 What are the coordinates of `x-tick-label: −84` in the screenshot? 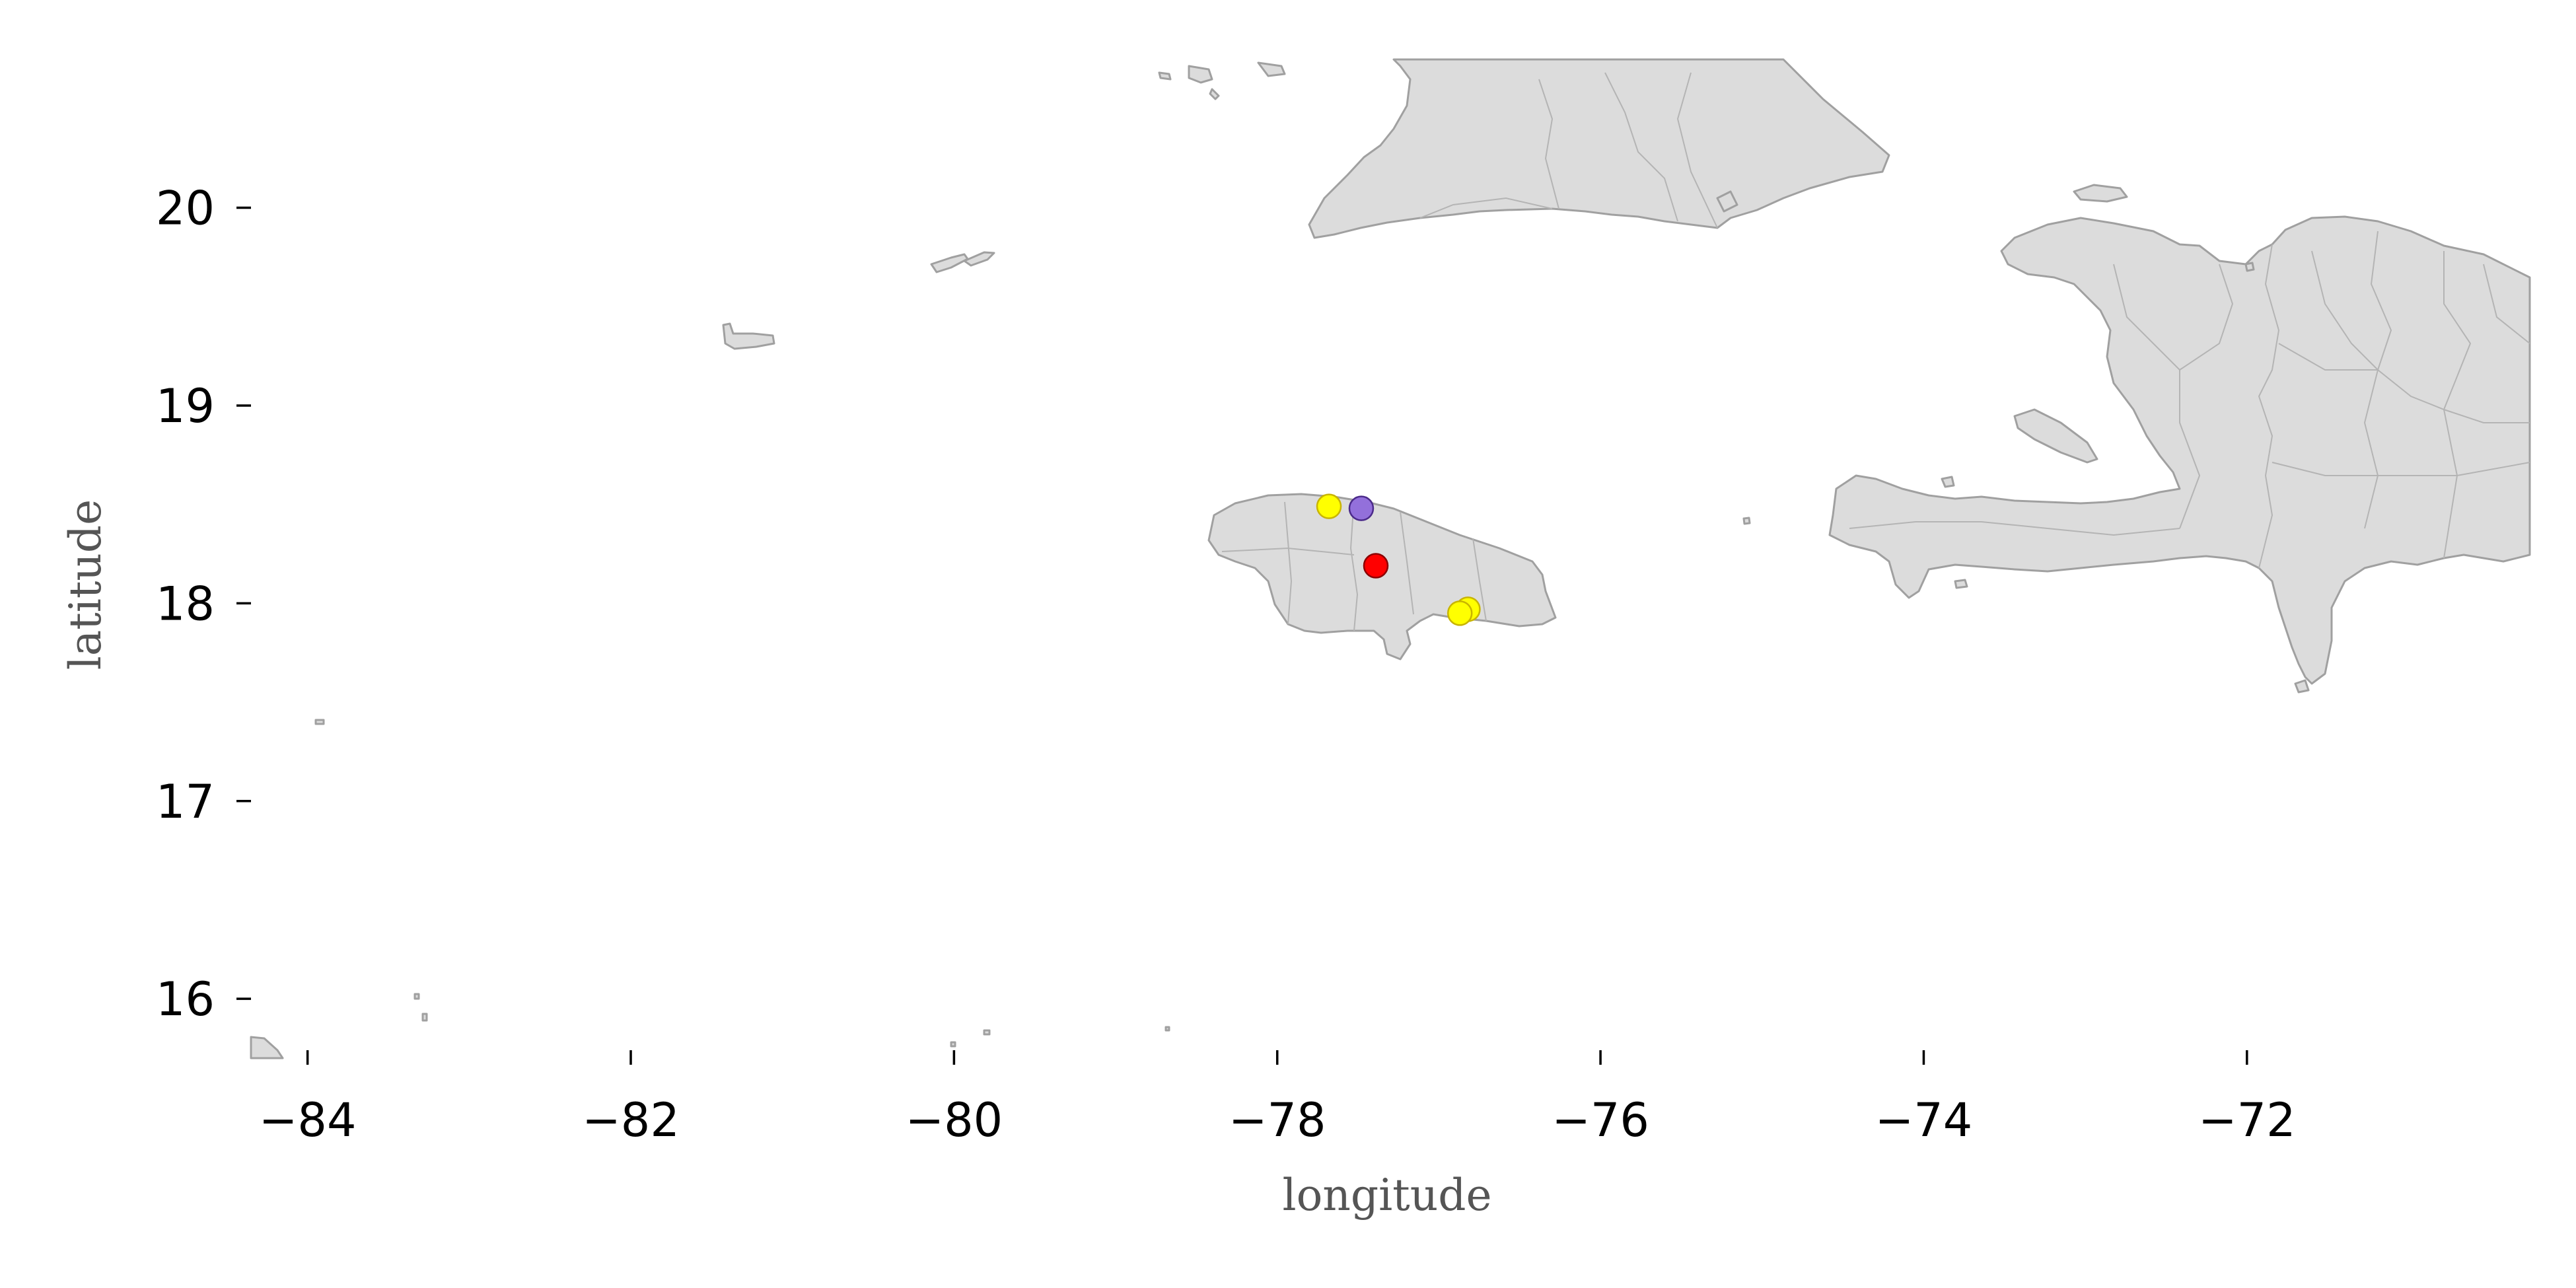 It's located at (308, 1120).